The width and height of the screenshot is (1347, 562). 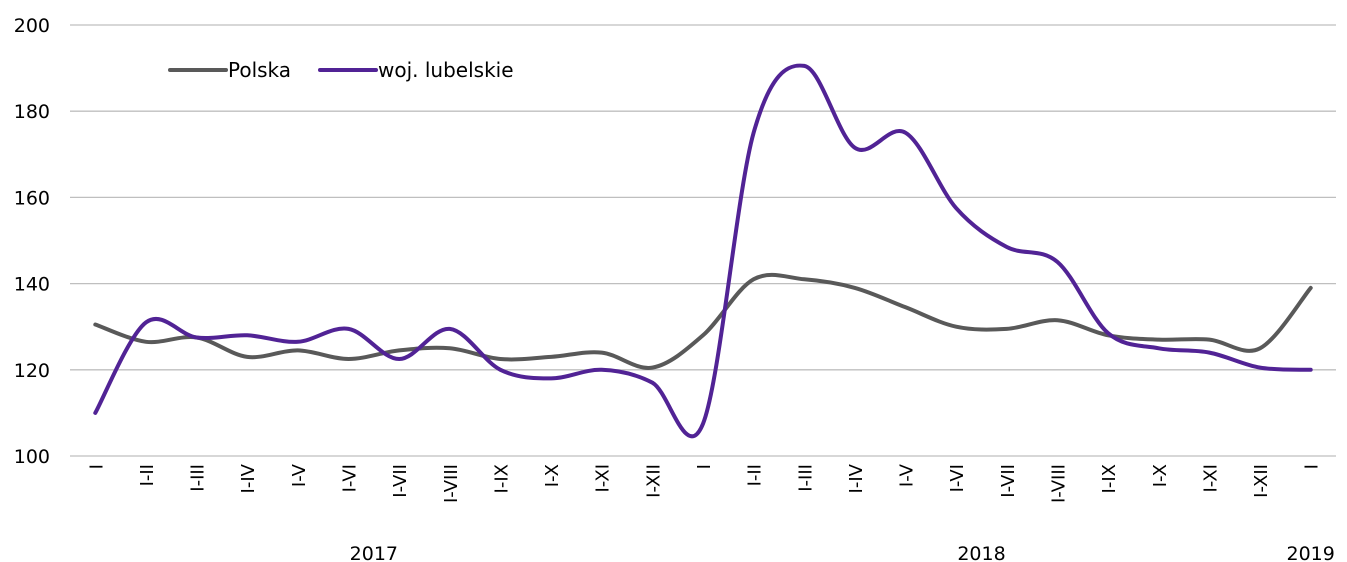 I want to click on y-tick-label: 100, so click(x=32, y=457).